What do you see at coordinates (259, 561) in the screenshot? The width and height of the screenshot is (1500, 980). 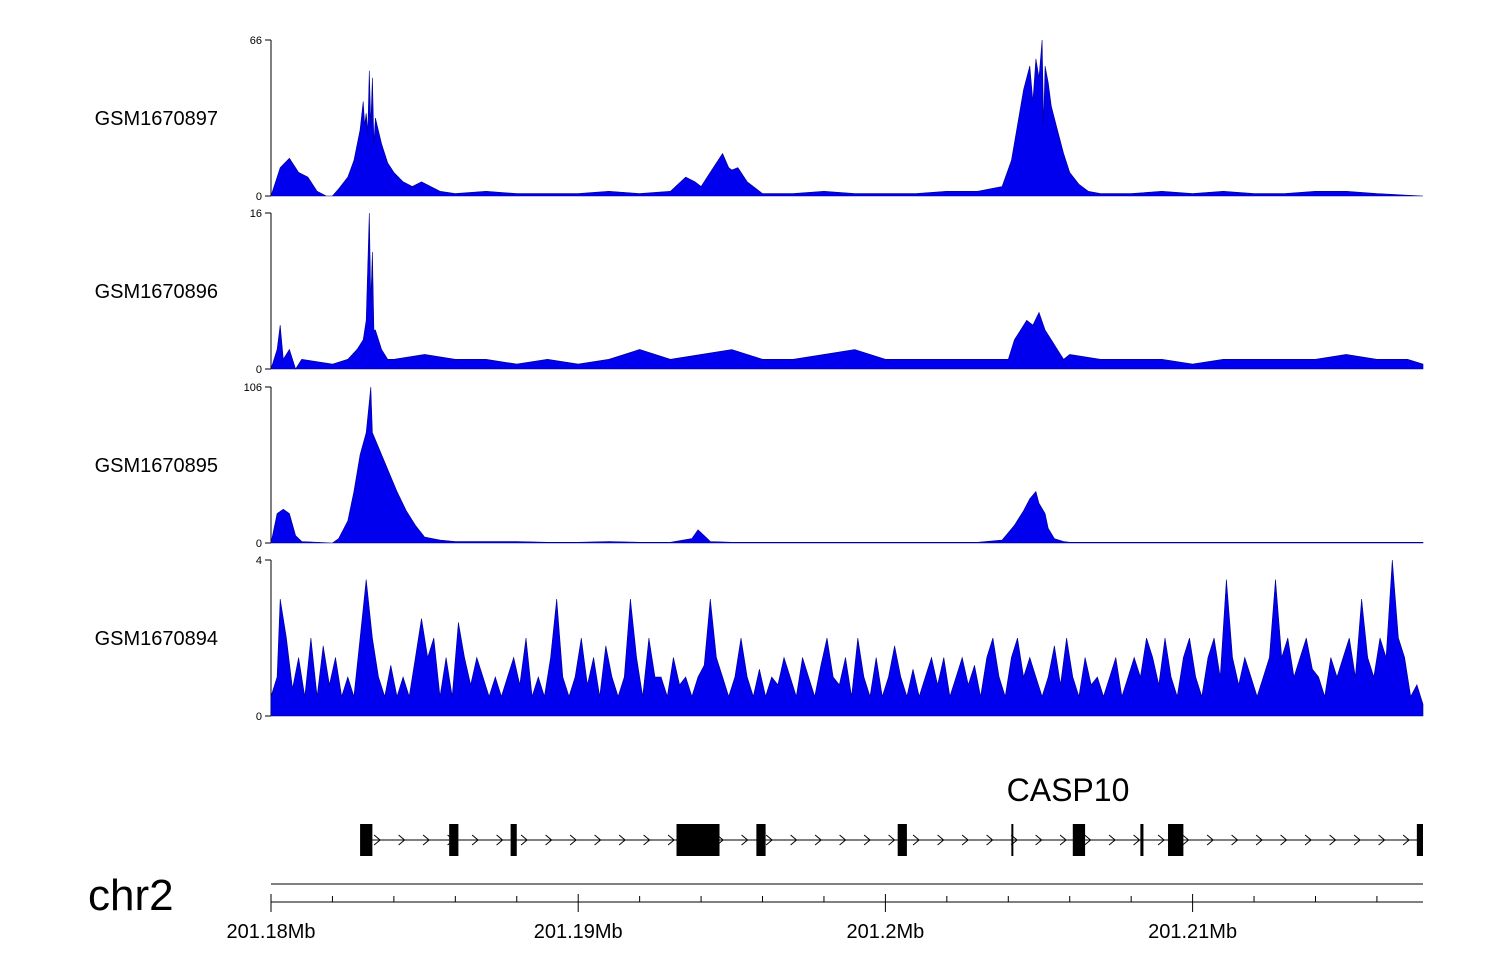 I see `y-max-label: 4` at bounding box center [259, 561].